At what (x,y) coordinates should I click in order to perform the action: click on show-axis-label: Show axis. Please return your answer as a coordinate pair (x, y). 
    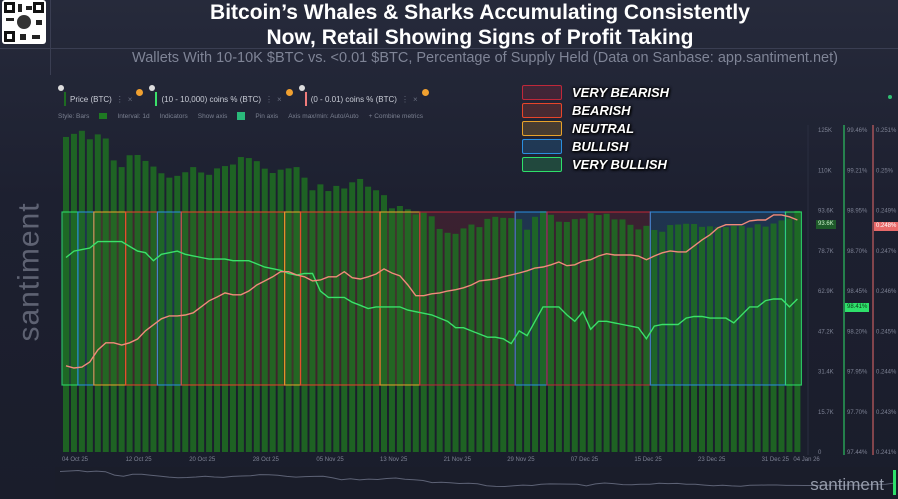
    Looking at the image, I should click on (212, 116).